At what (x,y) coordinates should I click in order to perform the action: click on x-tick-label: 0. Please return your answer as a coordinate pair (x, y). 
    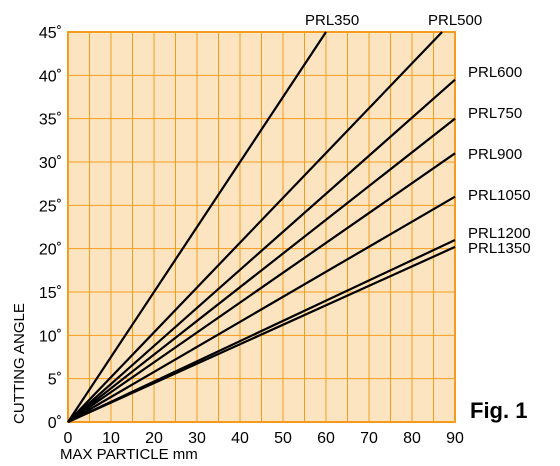
    Looking at the image, I should click on (68, 438).